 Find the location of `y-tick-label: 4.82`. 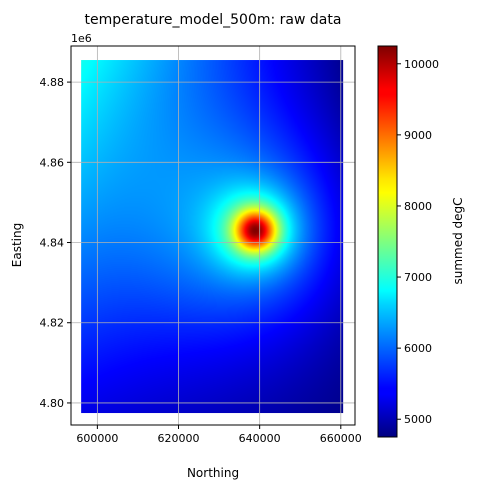

y-tick-label: 4.82 is located at coordinates (52, 323).